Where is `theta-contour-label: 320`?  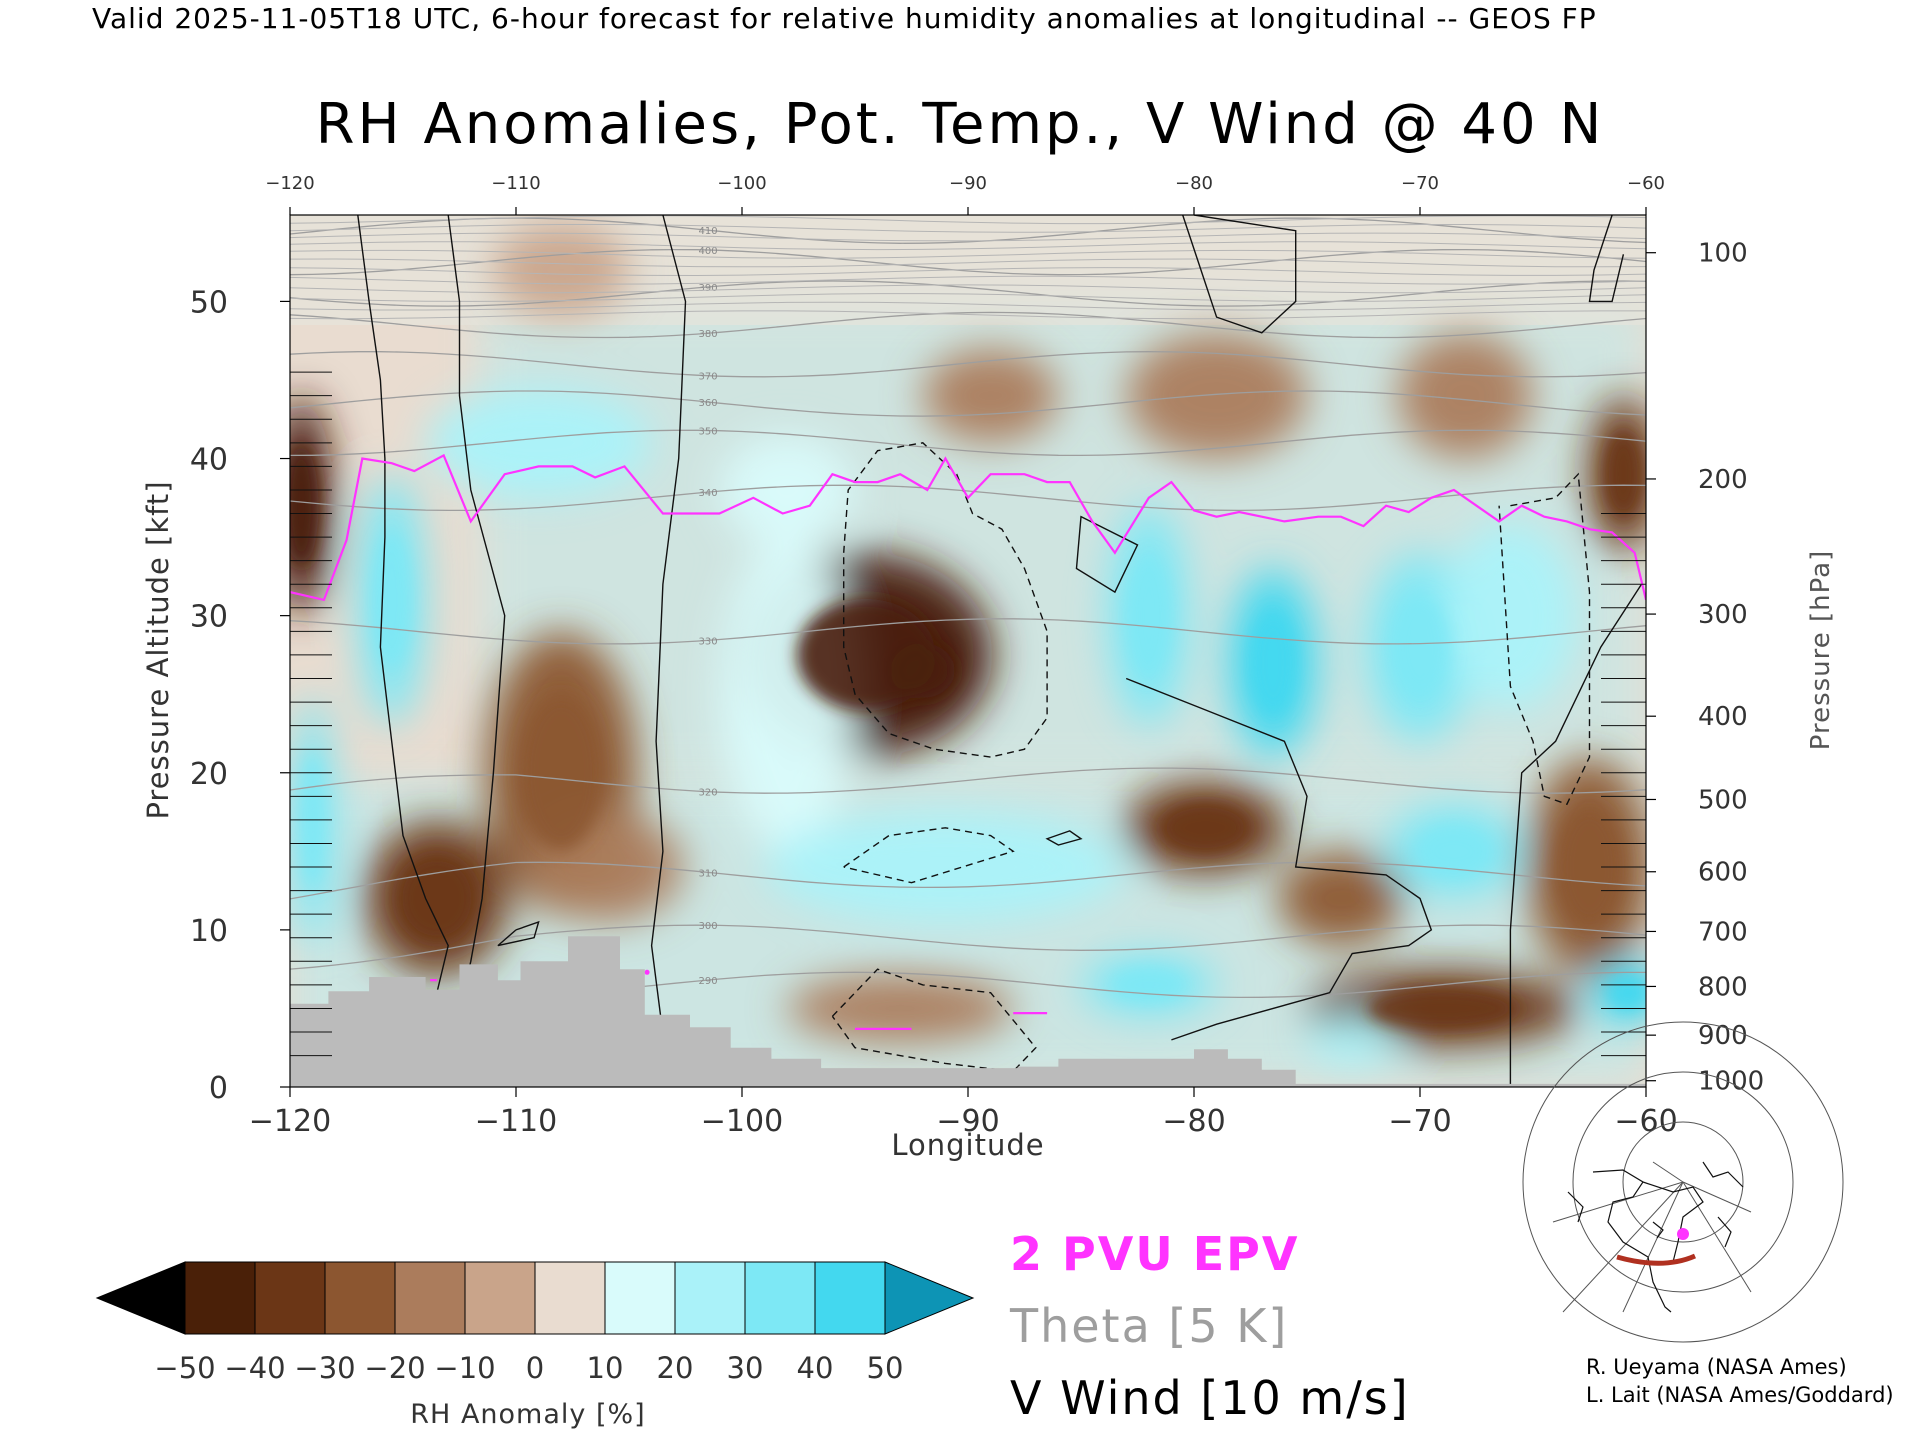 theta-contour-label: 320 is located at coordinates (708, 793).